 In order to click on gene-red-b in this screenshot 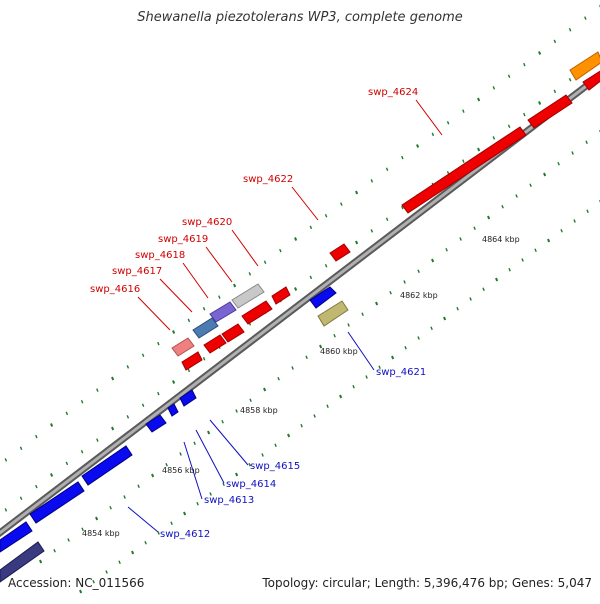, I will do `click(257, 312)`.